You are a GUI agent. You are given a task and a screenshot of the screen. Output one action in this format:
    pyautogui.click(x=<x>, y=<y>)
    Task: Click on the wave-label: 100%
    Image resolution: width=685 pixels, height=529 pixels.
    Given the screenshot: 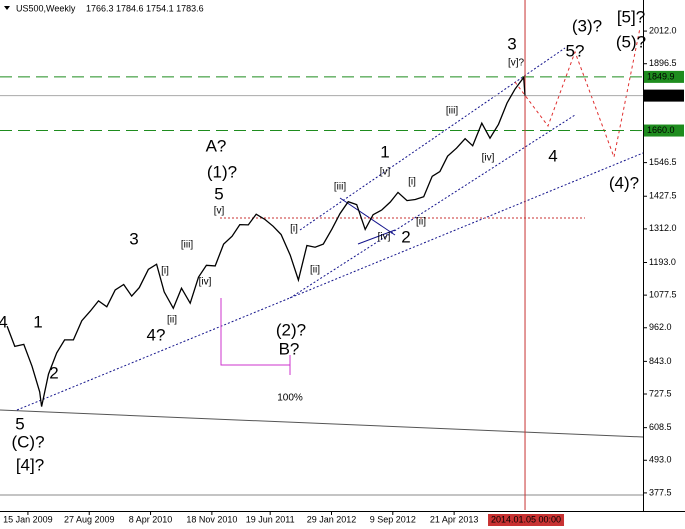 What is the action you would take?
    pyautogui.click(x=290, y=398)
    